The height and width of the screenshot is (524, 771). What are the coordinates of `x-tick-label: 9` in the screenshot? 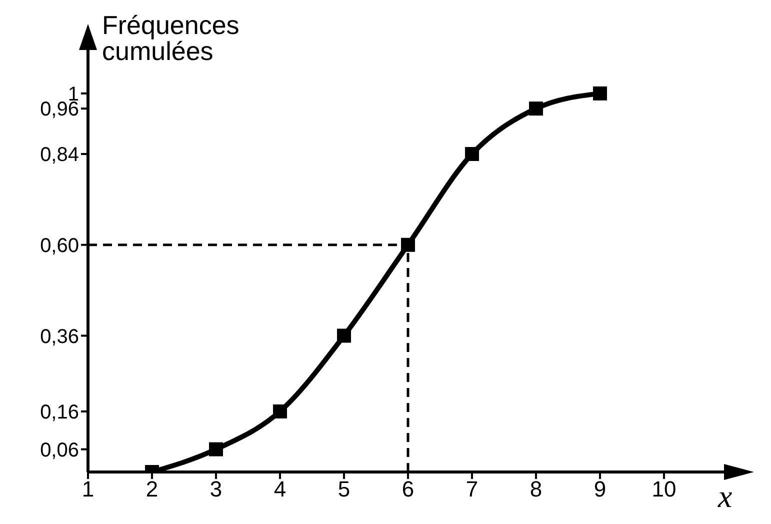 It's located at (600, 489).